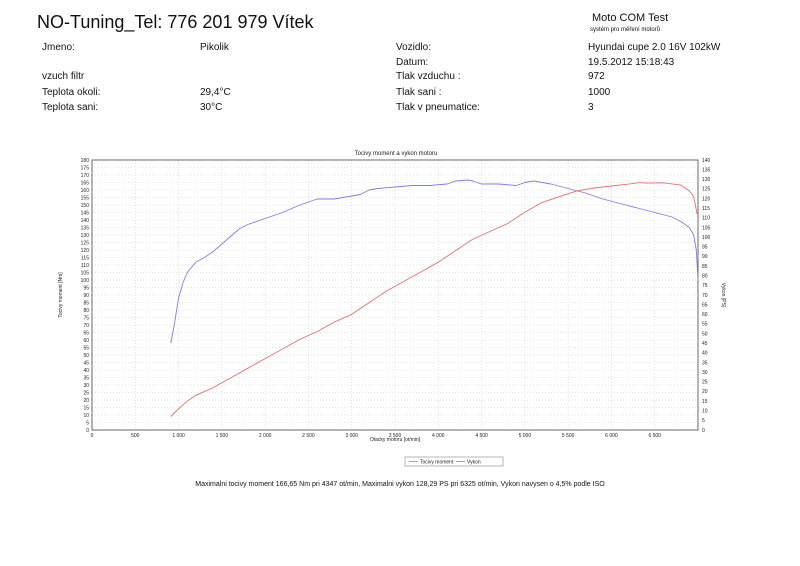  Describe the element at coordinates (706, 219) in the screenshot. I see `y2-tick-label: 110` at that location.